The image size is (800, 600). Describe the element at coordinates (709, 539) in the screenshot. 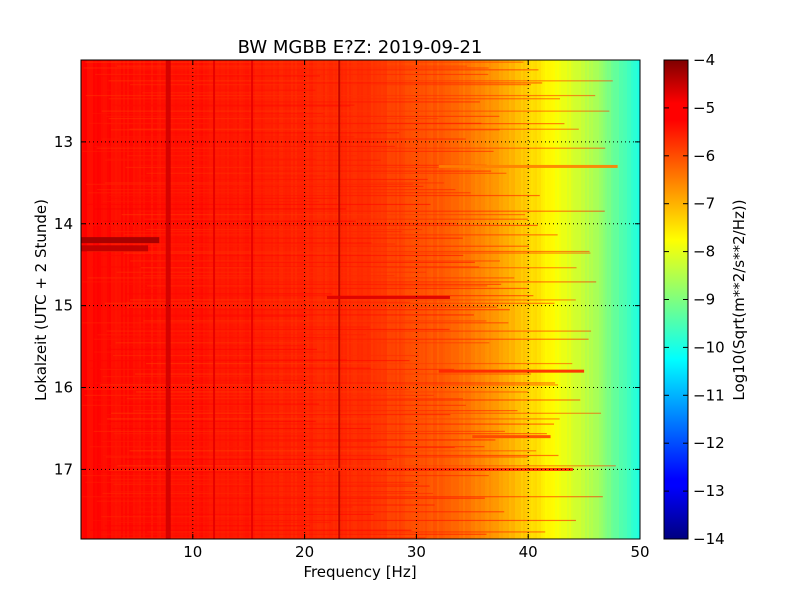

I see `colorbar-tick-label: −14` at that location.